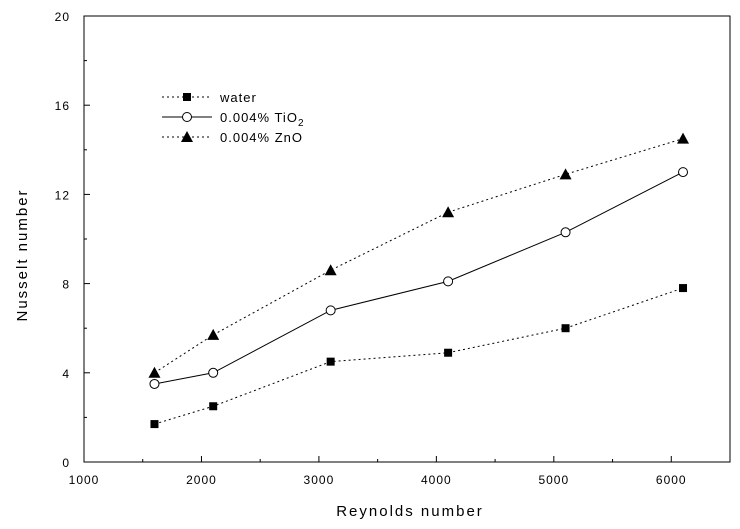 This screenshot has height=529, width=740. I want to click on x-tick-label: 6000, so click(671, 480).